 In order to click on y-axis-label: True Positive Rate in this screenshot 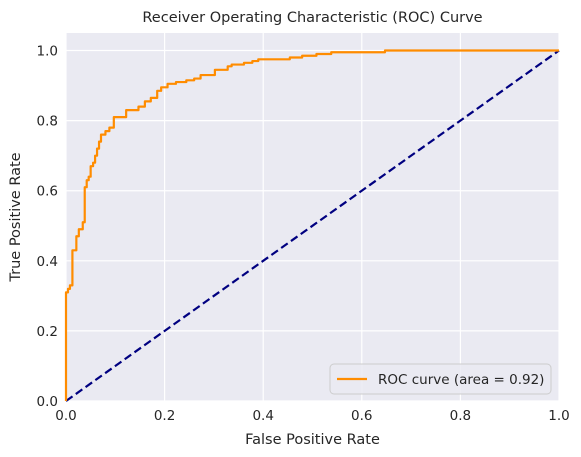, I will do `click(16, 217)`.